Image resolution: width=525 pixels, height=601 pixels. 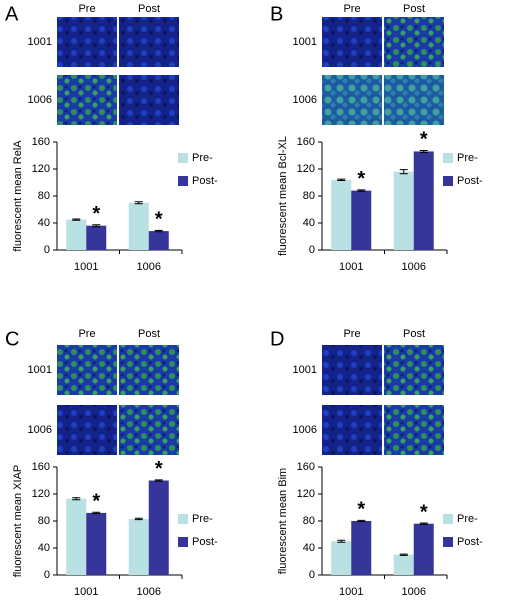 What do you see at coordinates (18, 521) in the screenshot?
I see `y-axis-label: fluorescent mean XIAP` at bounding box center [18, 521].